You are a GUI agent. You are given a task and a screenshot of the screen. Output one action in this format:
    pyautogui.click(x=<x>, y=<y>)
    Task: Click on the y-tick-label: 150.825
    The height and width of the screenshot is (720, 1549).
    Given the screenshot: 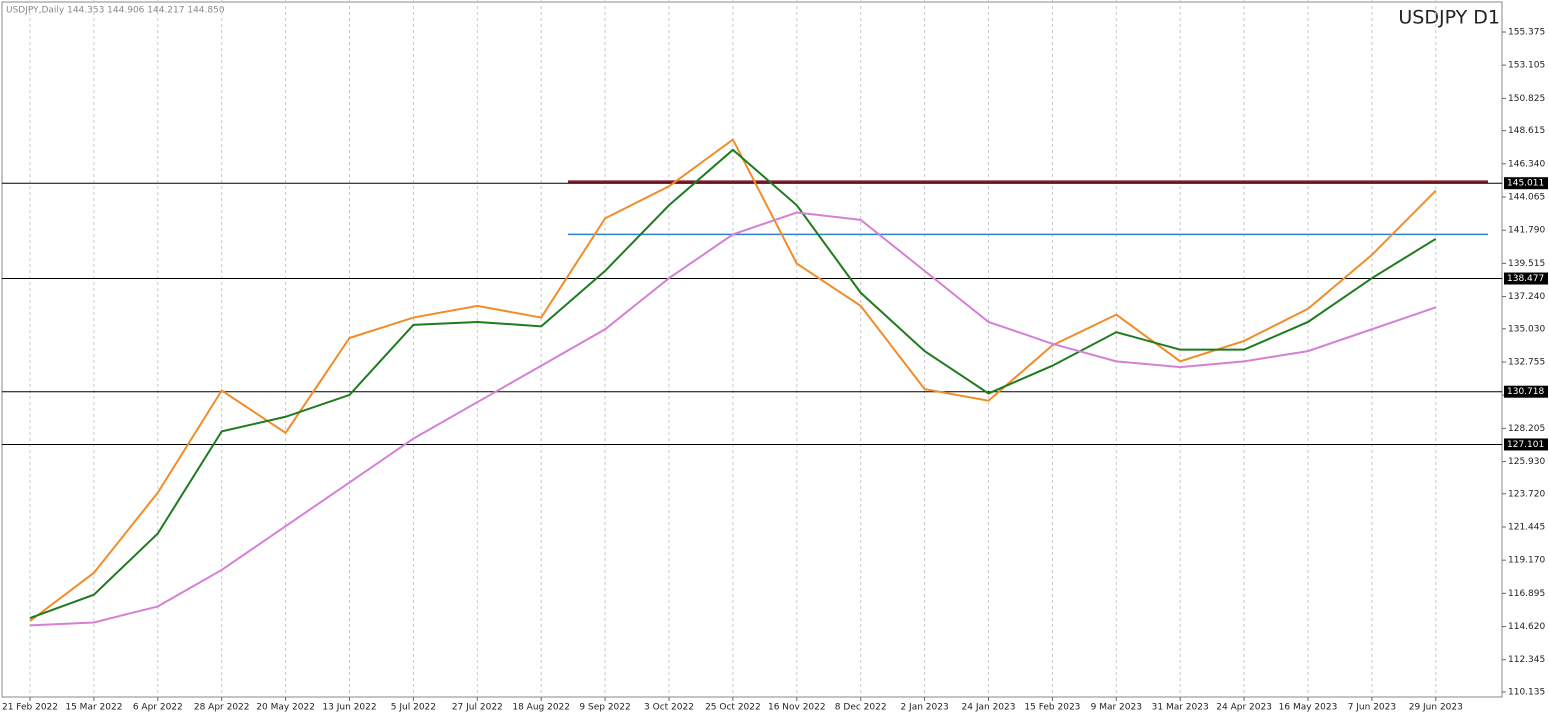 What is the action you would take?
    pyautogui.click(x=1526, y=99)
    